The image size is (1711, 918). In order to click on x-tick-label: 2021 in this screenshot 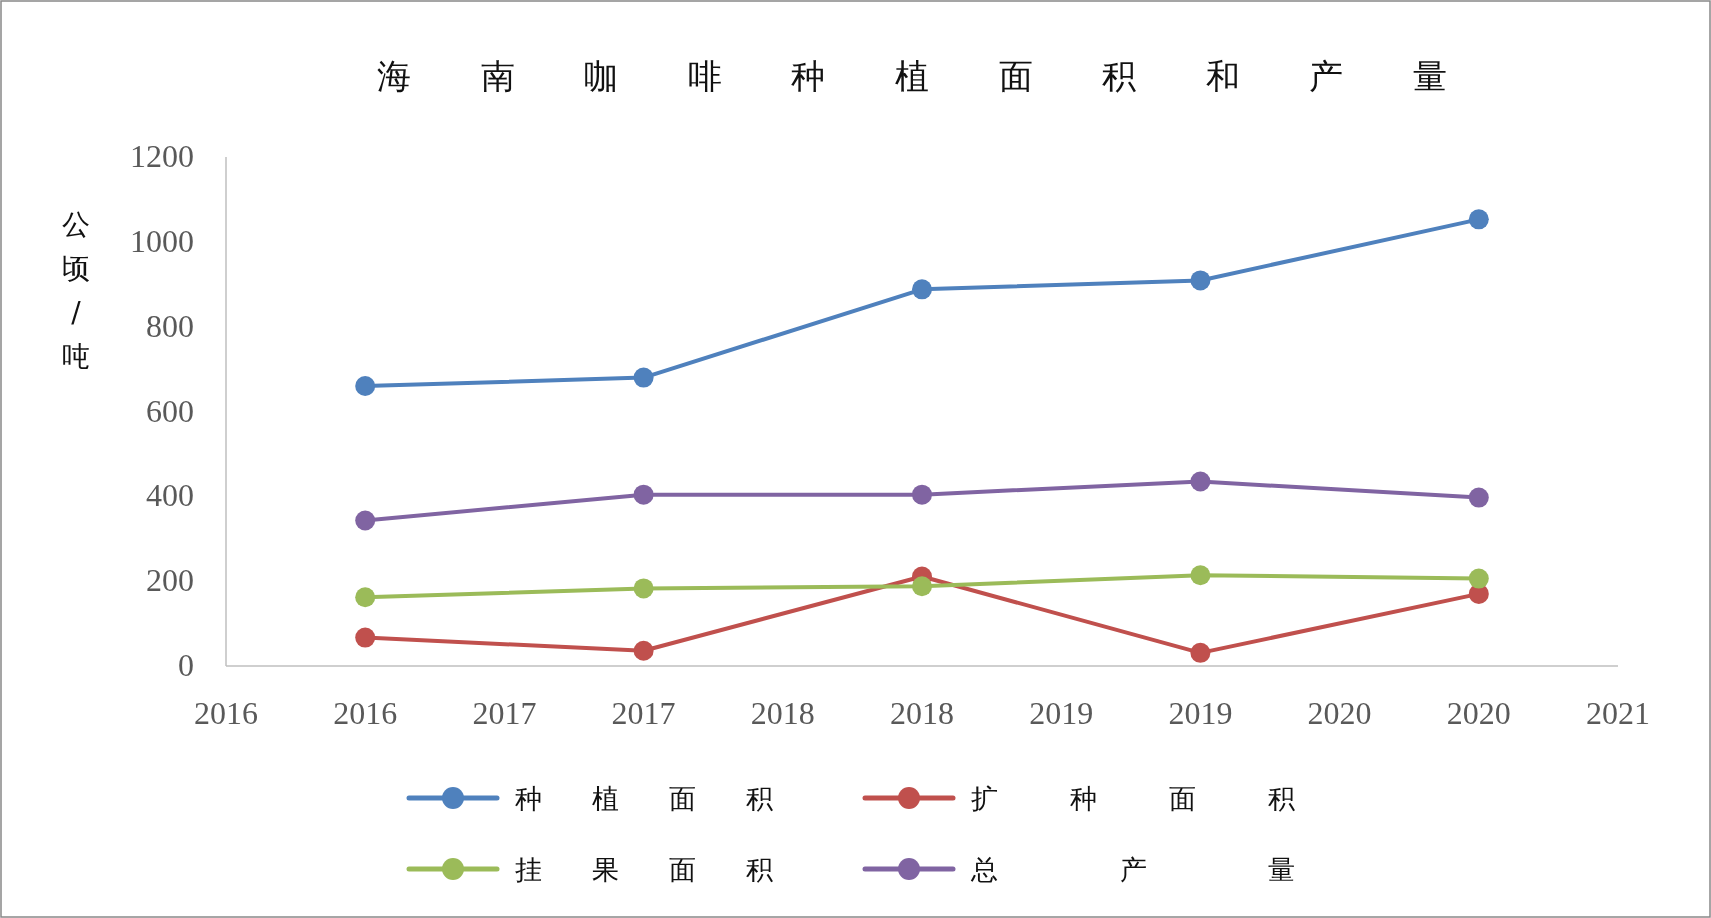, I will do `click(1618, 713)`.